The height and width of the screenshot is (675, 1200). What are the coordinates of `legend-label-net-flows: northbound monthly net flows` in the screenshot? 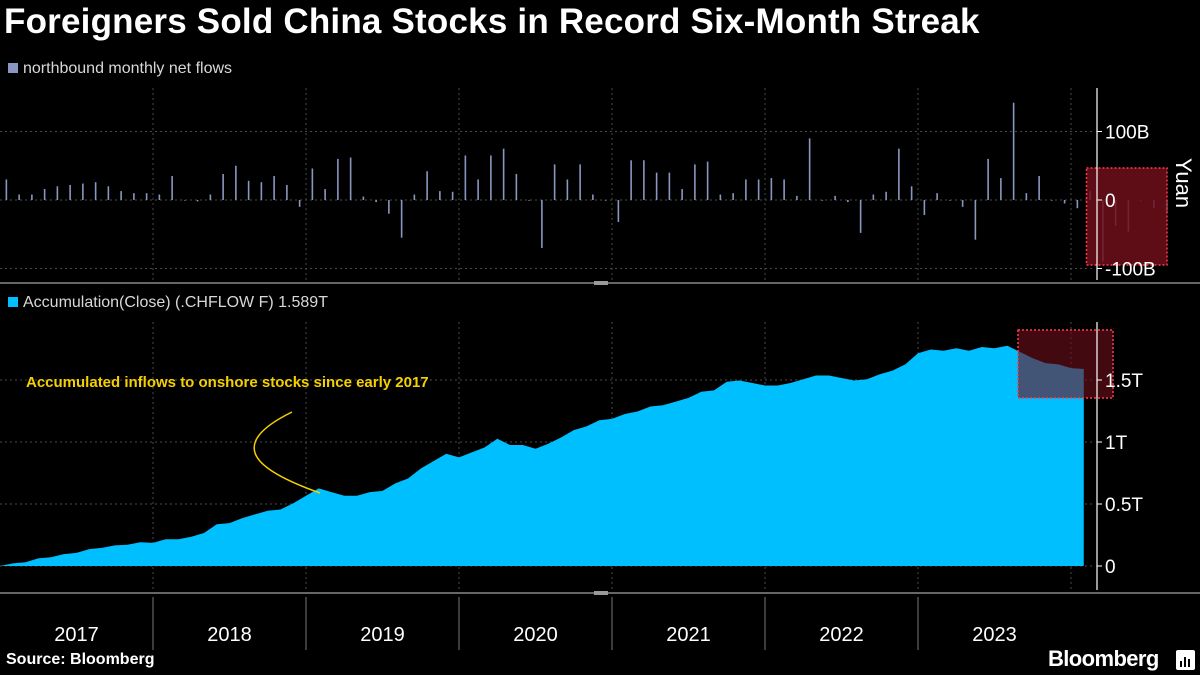 It's located at (128, 68).